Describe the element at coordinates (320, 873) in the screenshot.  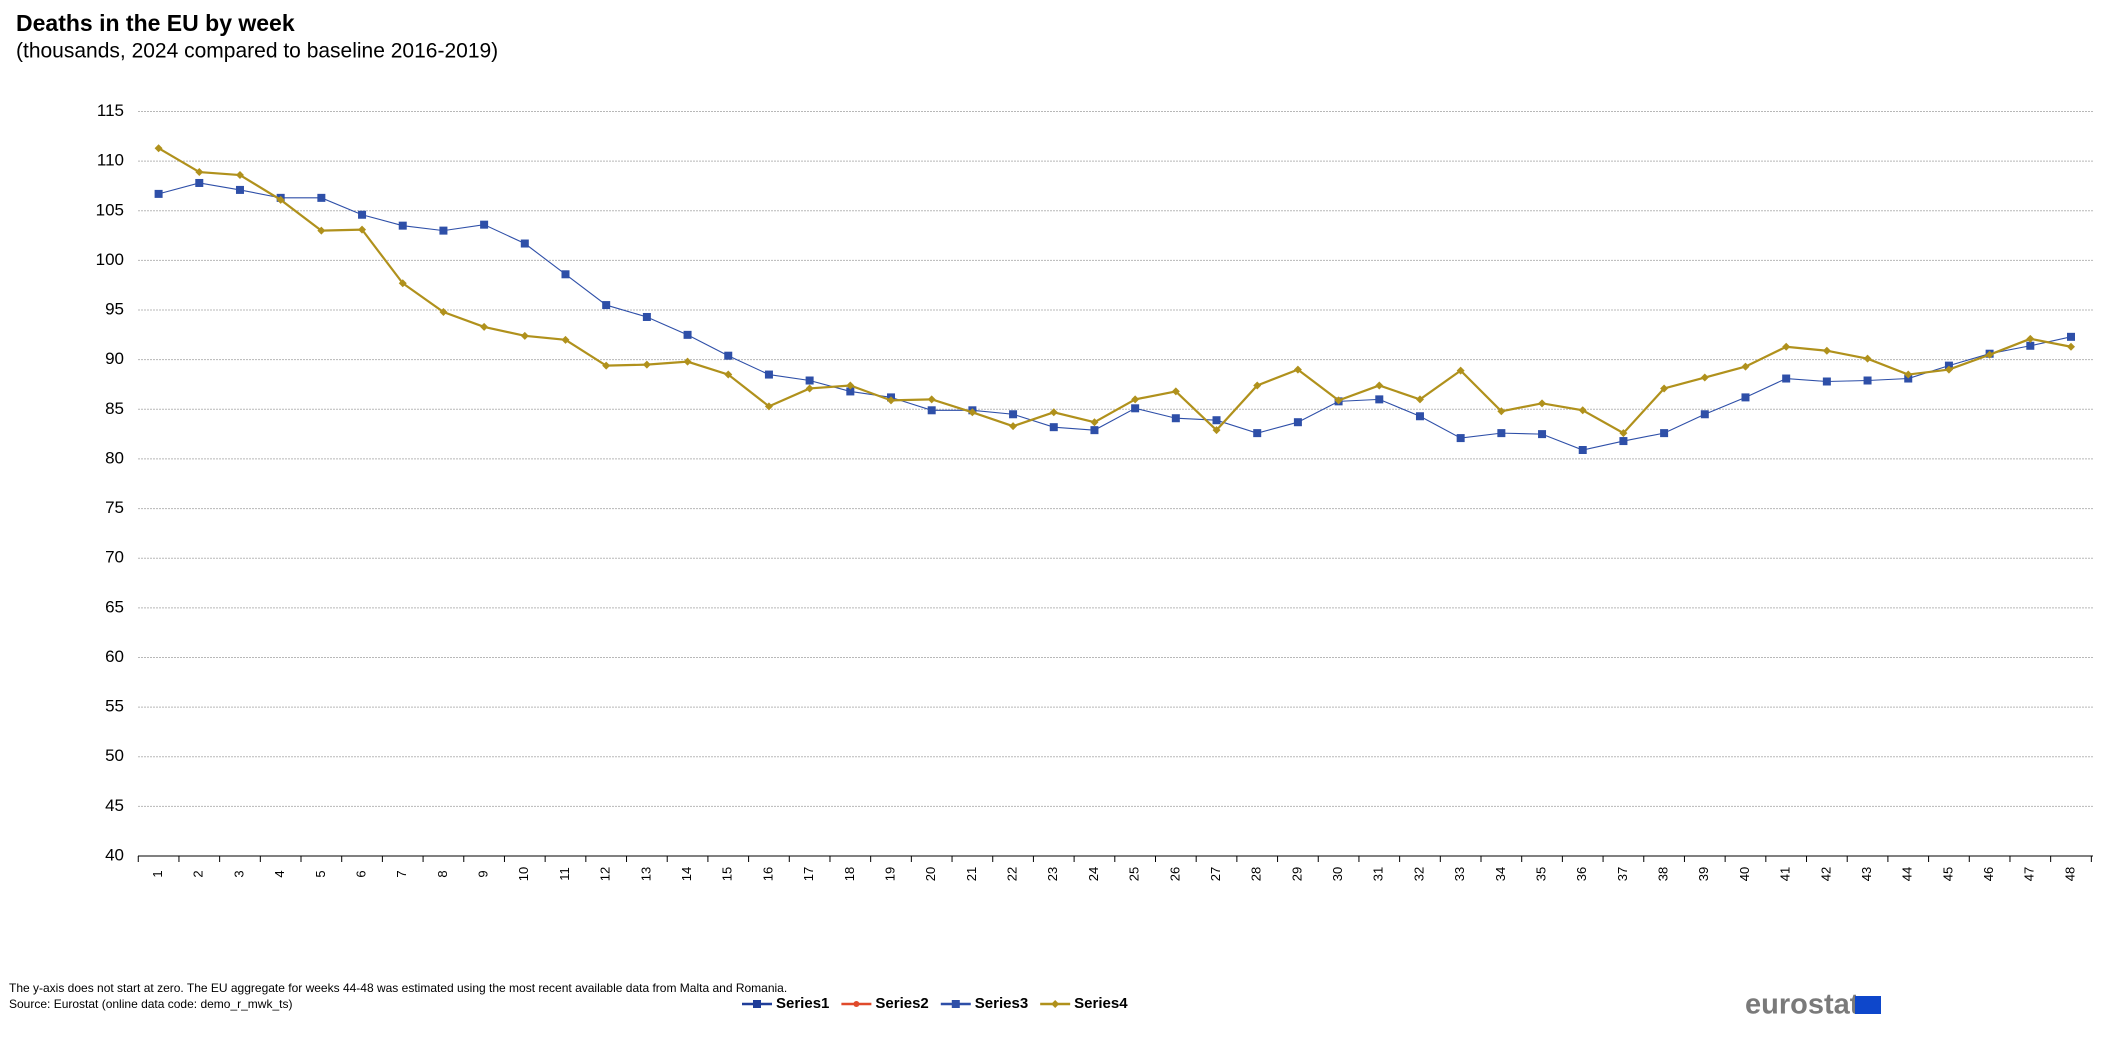
I see `x-tick-label: 5` at that location.